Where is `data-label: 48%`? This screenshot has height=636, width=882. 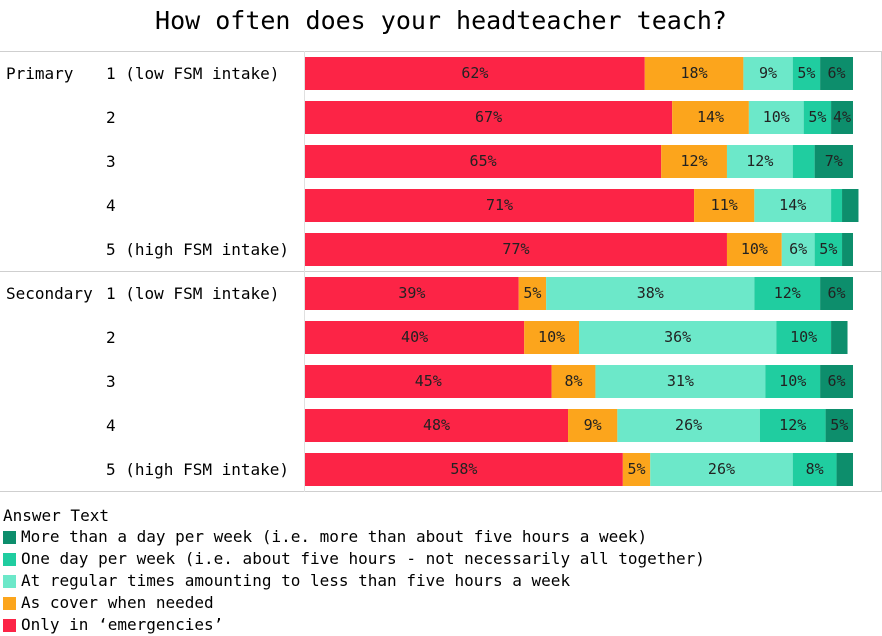
data-label: 48% is located at coordinates (436, 425).